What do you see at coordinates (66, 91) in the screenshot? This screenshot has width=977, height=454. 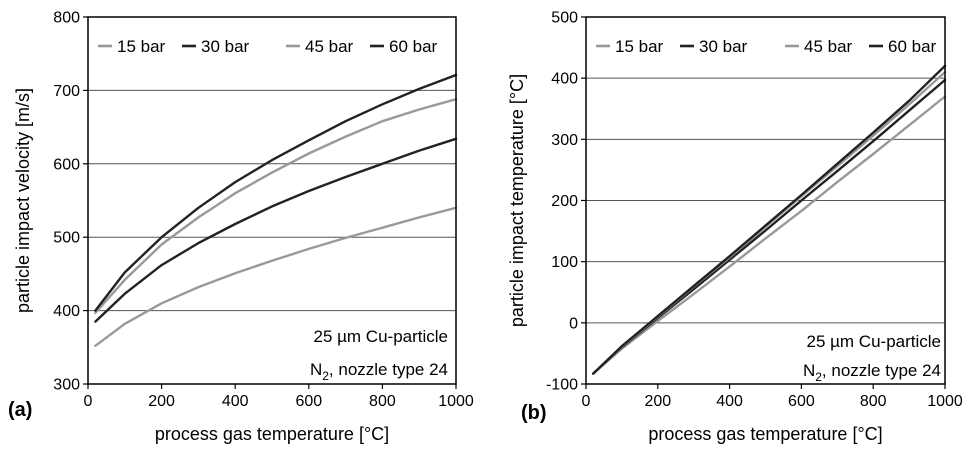 I see `y-tick-label: 700` at bounding box center [66, 91].